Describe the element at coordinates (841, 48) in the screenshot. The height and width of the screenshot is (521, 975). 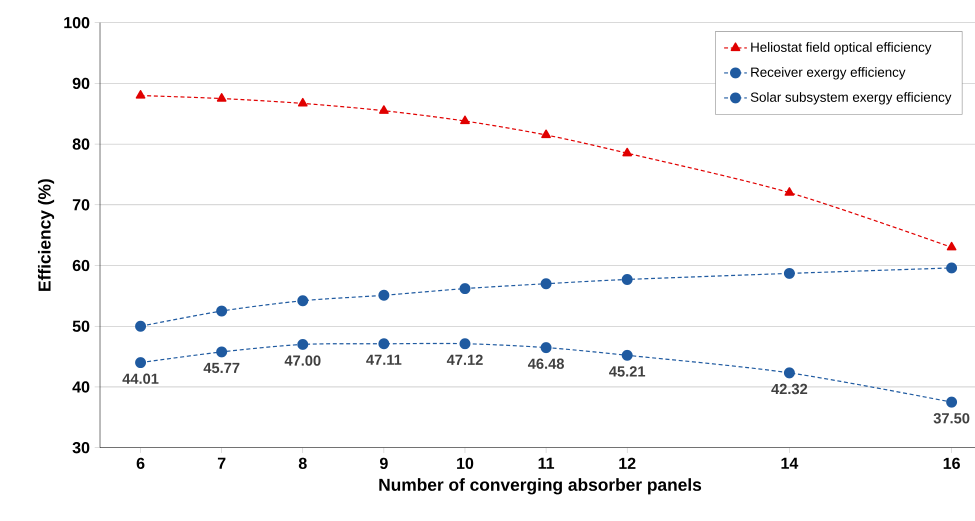
I see `legend-label: Heliostat field optical efficiency` at that location.